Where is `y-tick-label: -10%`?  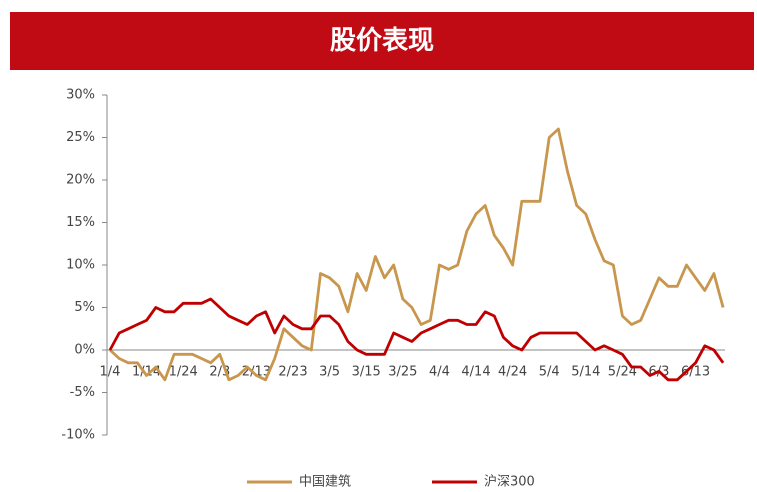 y-tick-label: -10% is located at coordinates (78, 435).